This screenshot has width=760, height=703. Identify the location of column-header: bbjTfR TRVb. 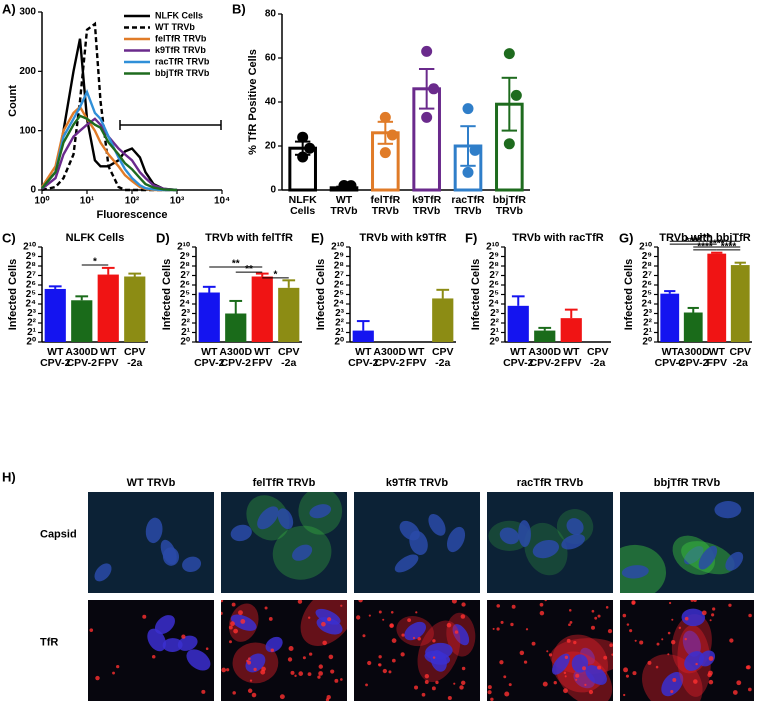
(687, 483).